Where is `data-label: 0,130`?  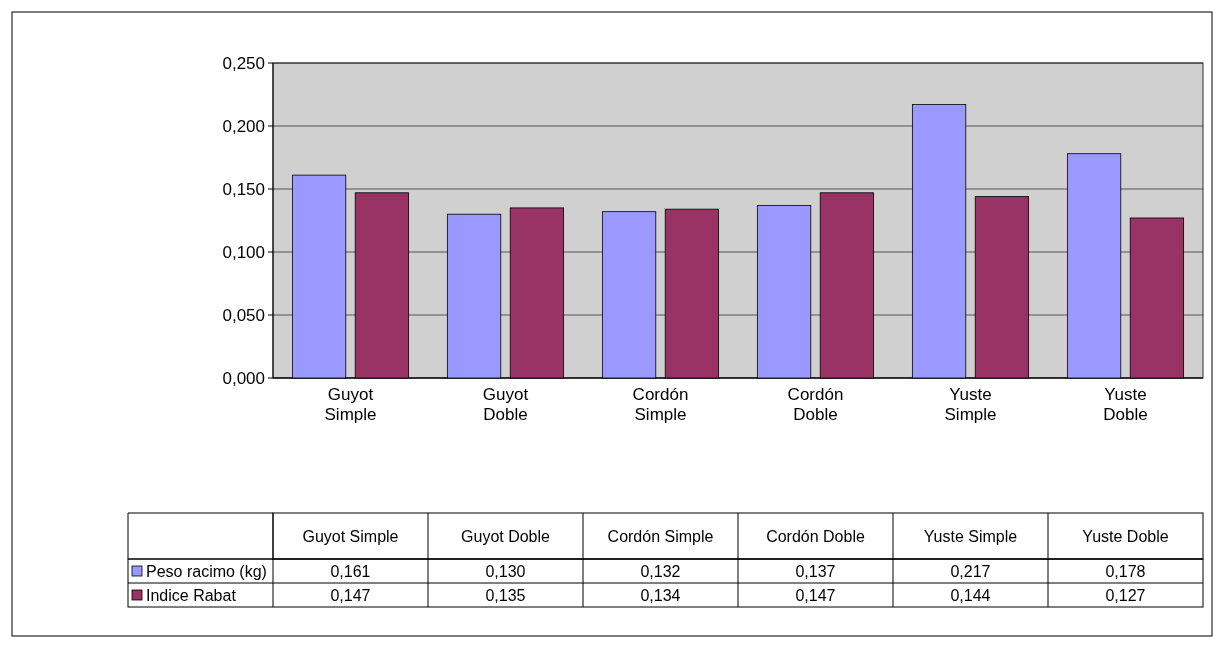 data-label: 0,130 is located at coordinates (505, 571).